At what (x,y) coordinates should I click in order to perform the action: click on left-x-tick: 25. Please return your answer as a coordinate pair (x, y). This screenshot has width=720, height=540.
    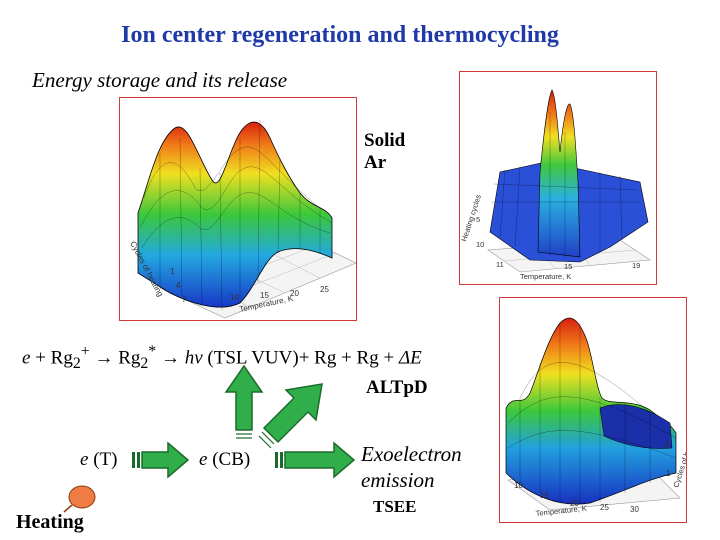
    Looking at the image, I should click on (324, 289).